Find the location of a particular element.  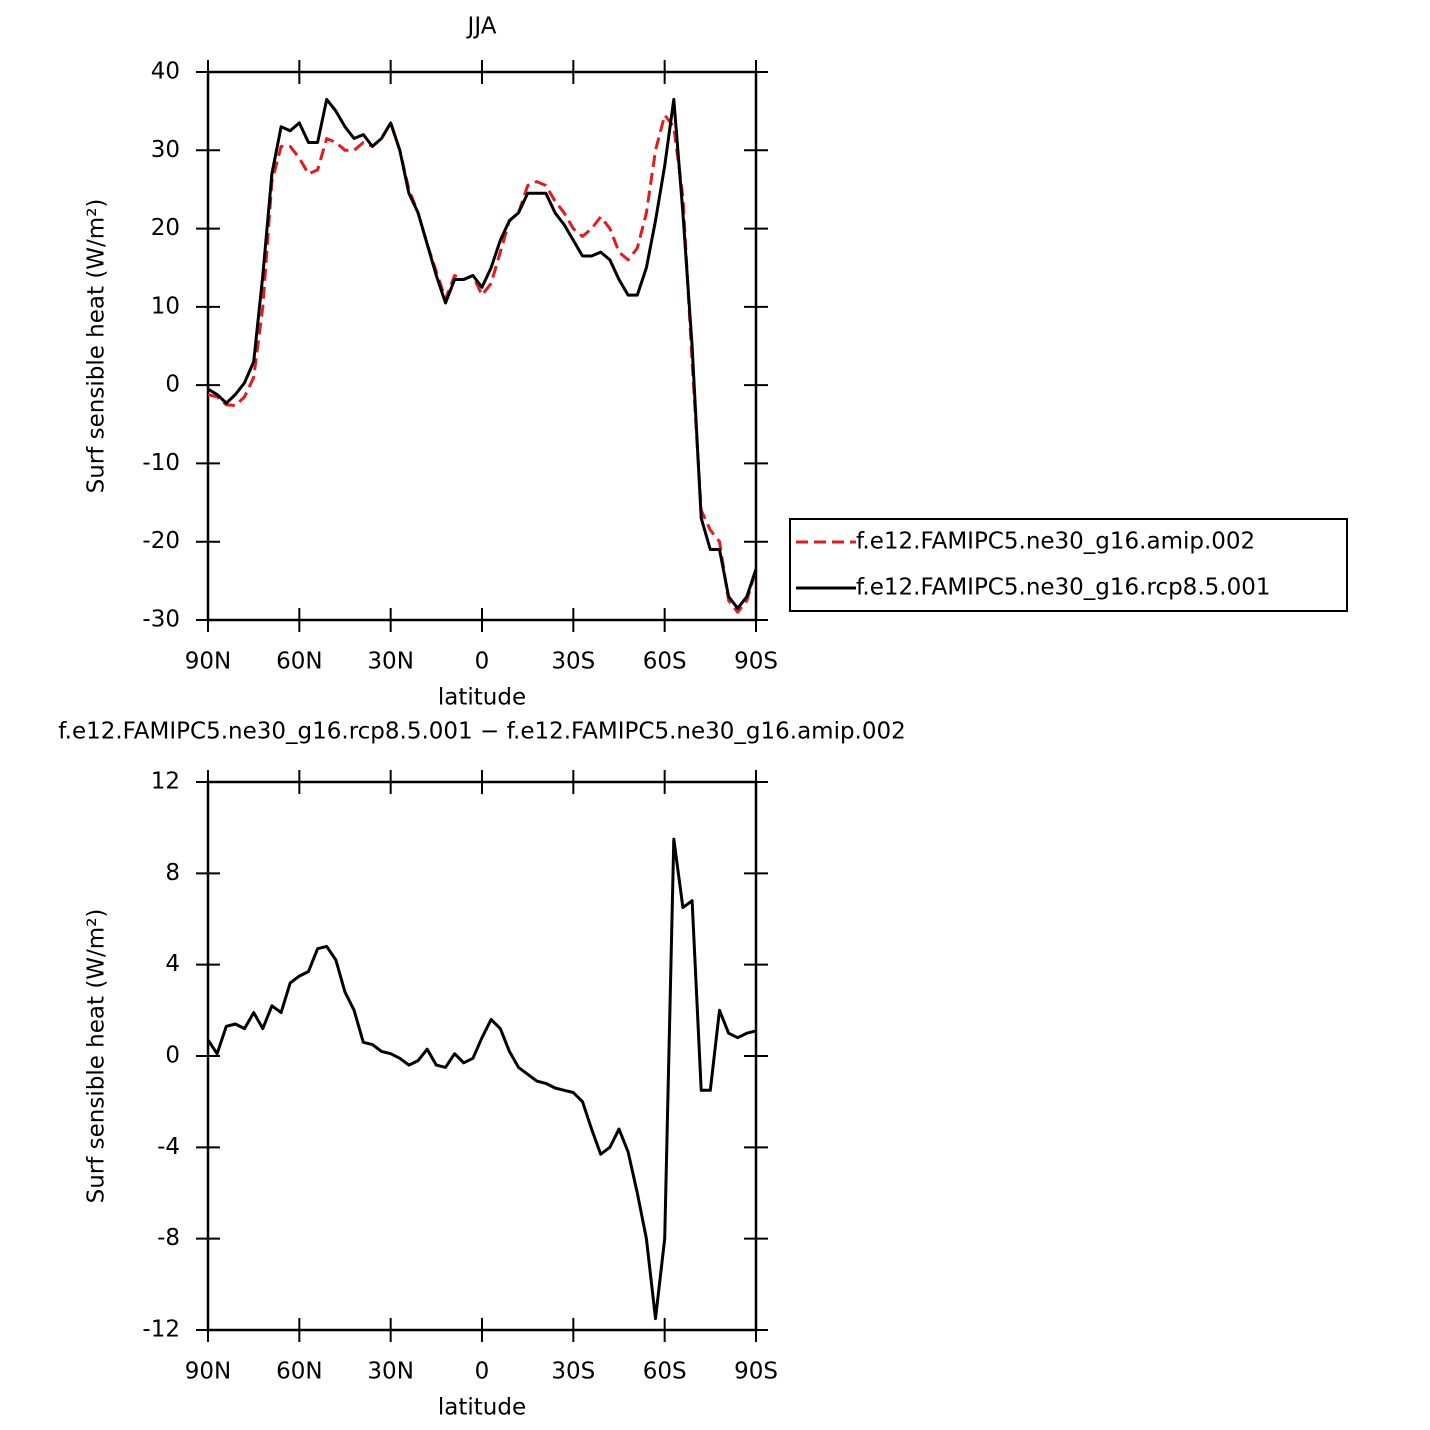

y-tick-label: -10 is located at coordinates (161, 463).